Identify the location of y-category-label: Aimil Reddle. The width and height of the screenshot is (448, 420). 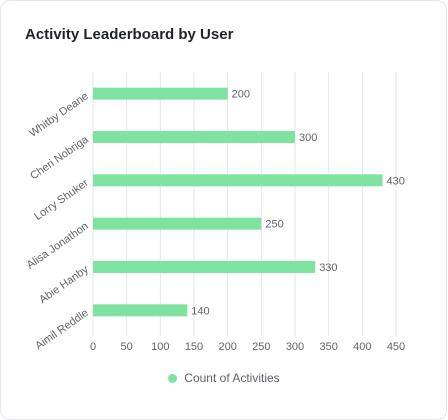
(61, 329).